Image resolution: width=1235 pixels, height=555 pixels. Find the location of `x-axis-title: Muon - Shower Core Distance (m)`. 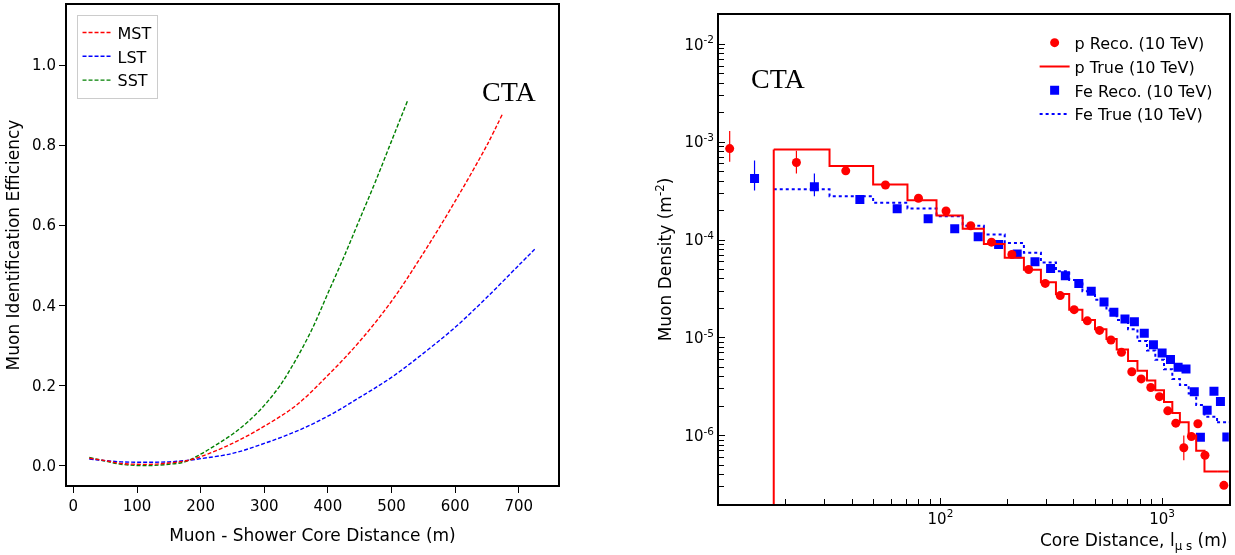

x-axis-title: Muon - Shower Core Distance (m) is located at coordinates (312, 534).